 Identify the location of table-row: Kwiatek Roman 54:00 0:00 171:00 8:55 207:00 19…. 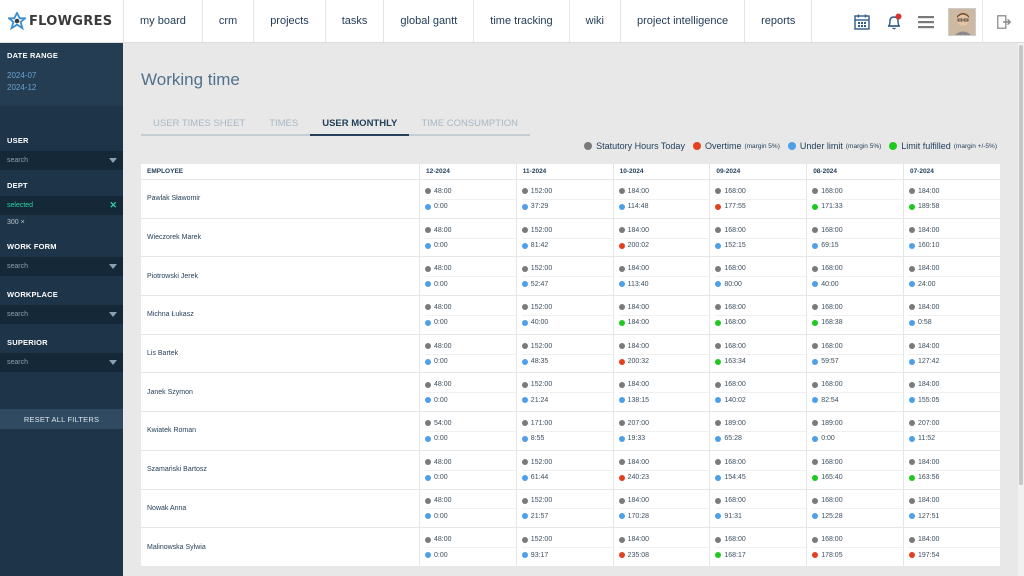
(570, 431).